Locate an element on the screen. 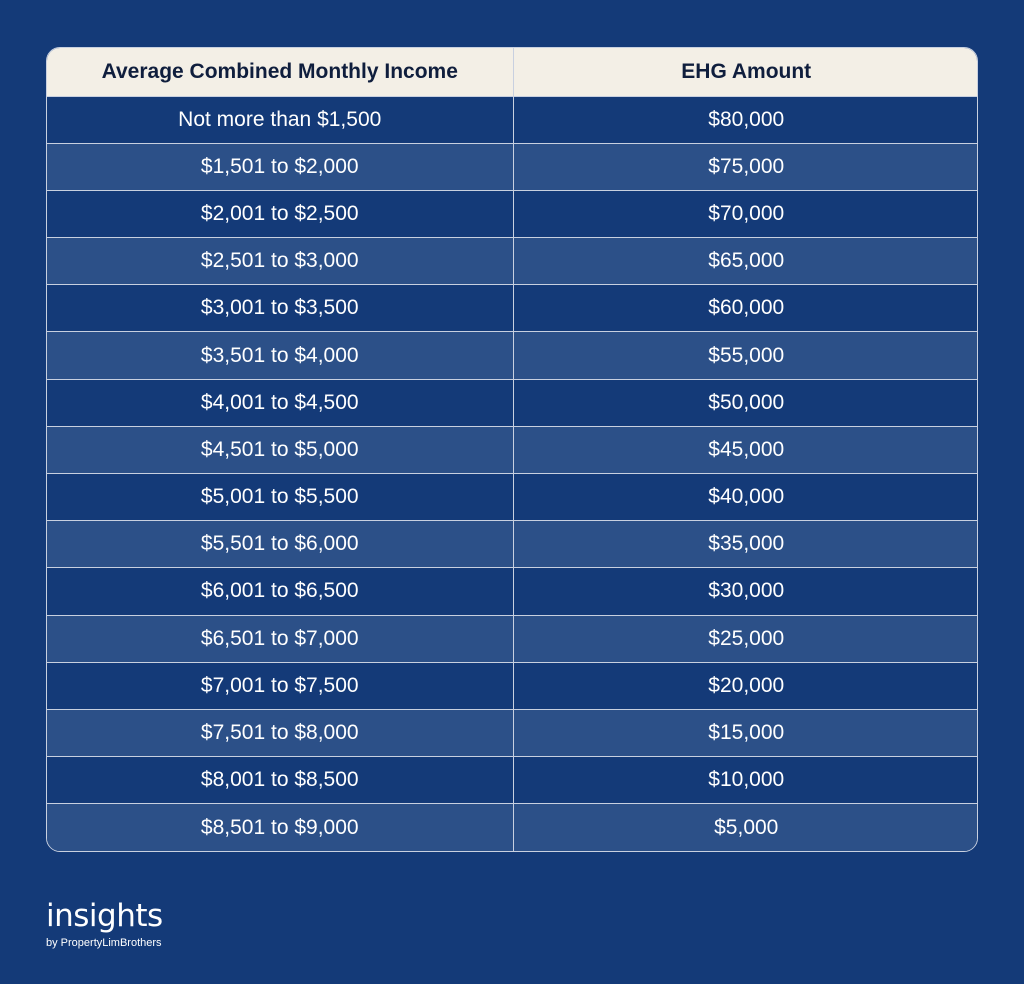 The height and width of the screenshot is (984, 1024). ehg-amount-cell: $80,000 is located at coordinates (745, 119).